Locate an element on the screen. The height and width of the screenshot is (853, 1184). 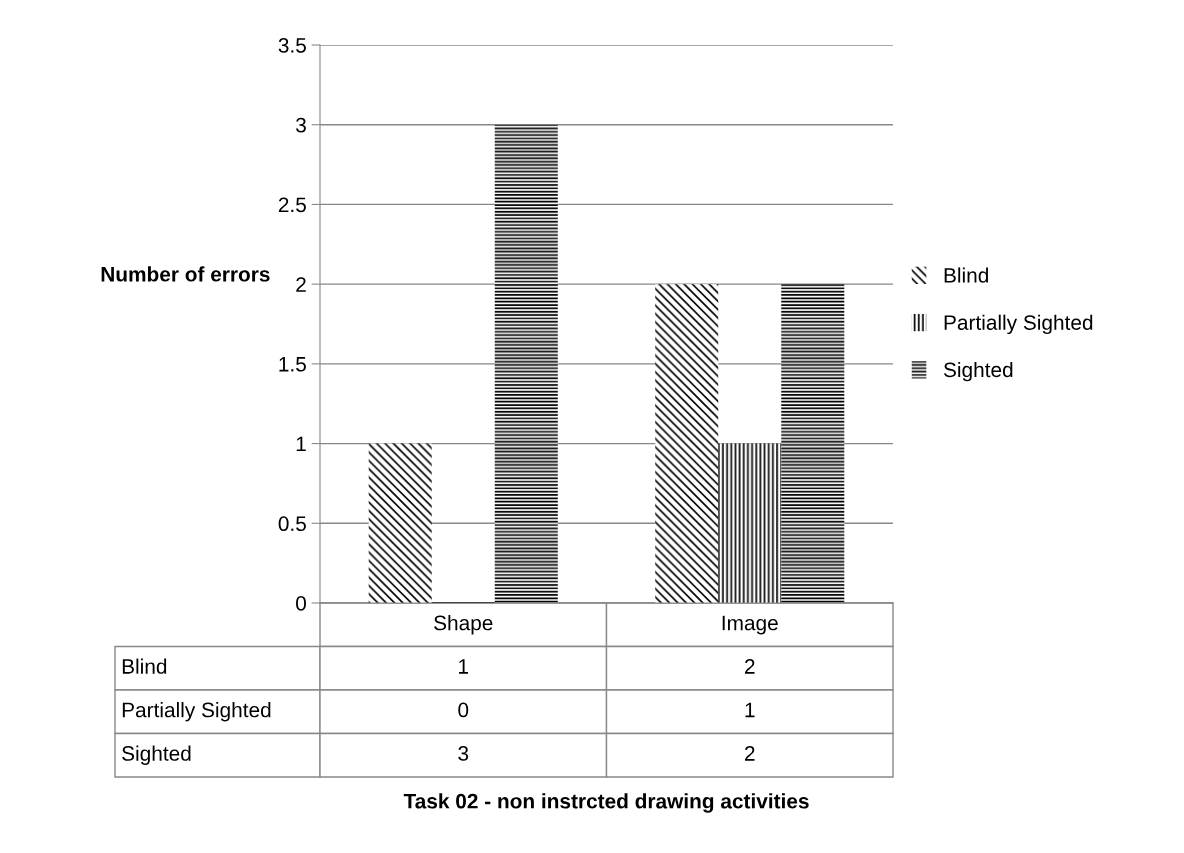
y-tick-label: 0 is located at coordinates (301, 603).